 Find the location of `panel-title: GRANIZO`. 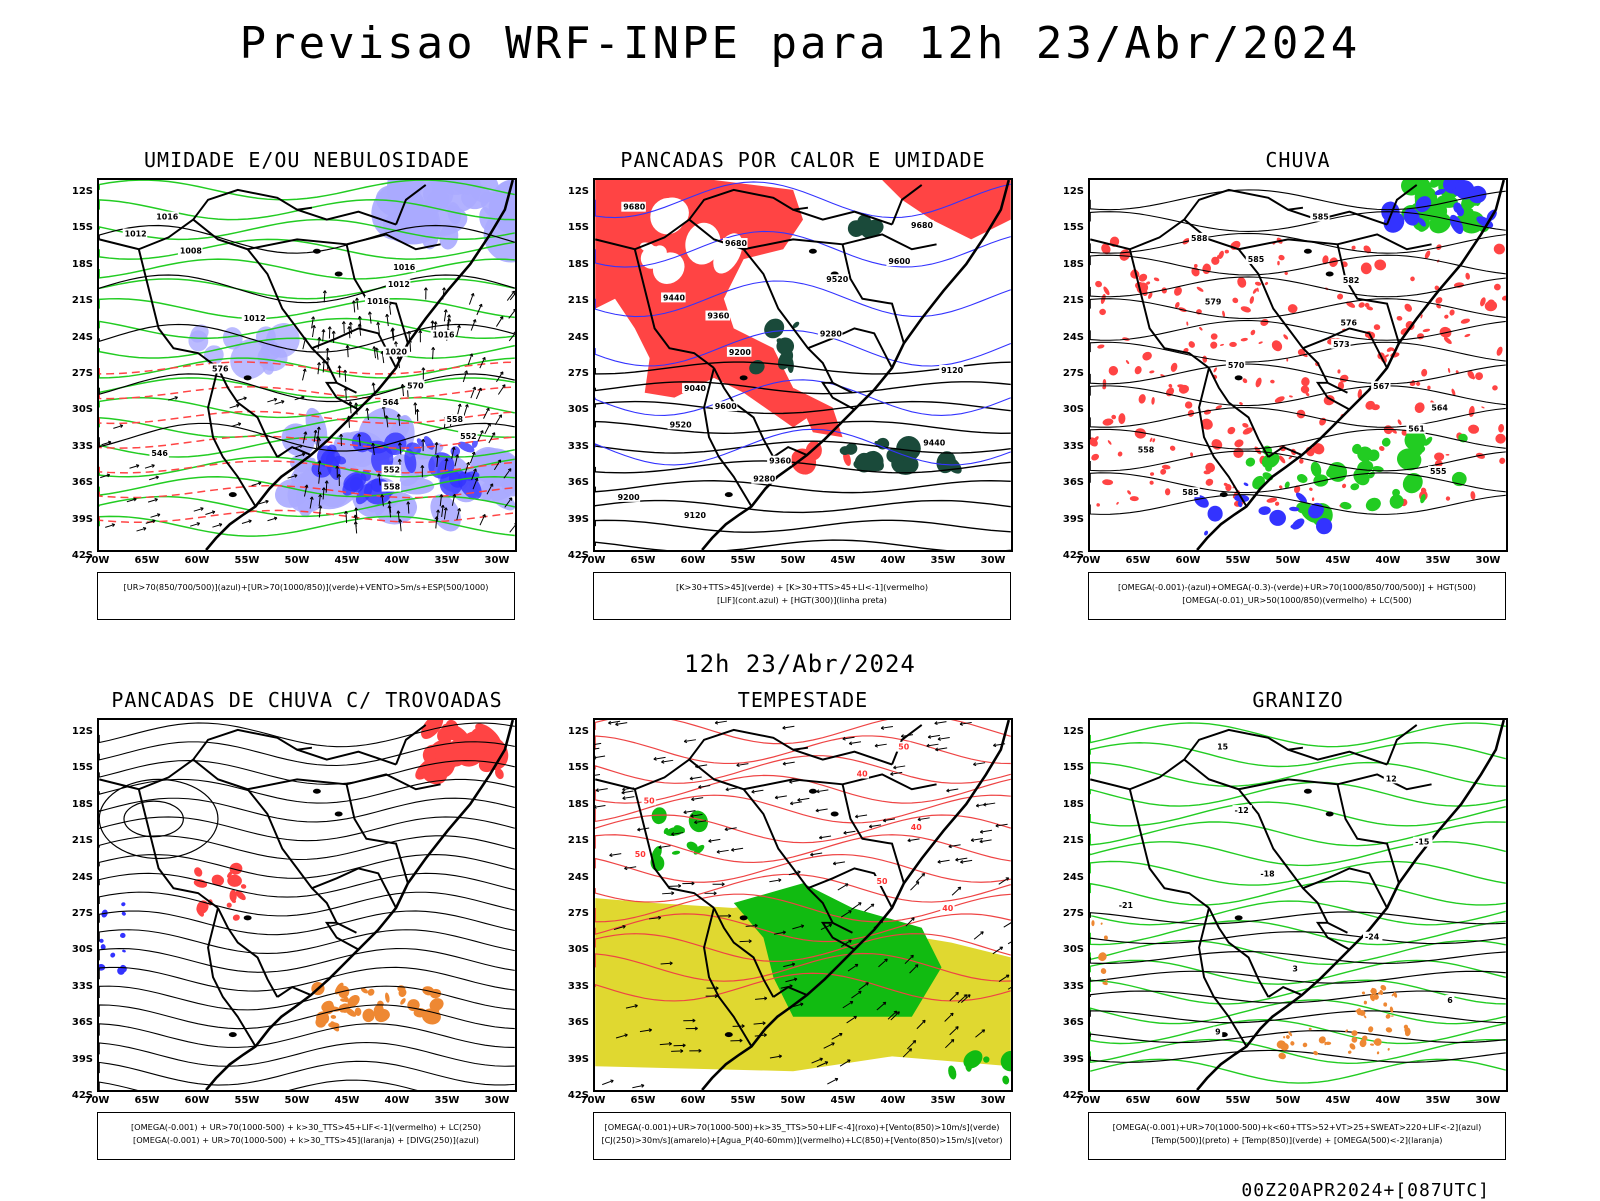

panel-title: GRANIZO is located at coordinates (1298, 700).